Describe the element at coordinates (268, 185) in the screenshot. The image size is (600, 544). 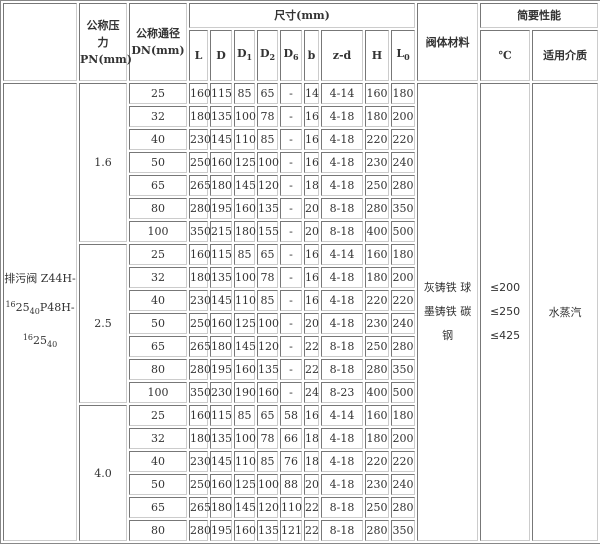
I see `dimension-cell: 120` at that location.